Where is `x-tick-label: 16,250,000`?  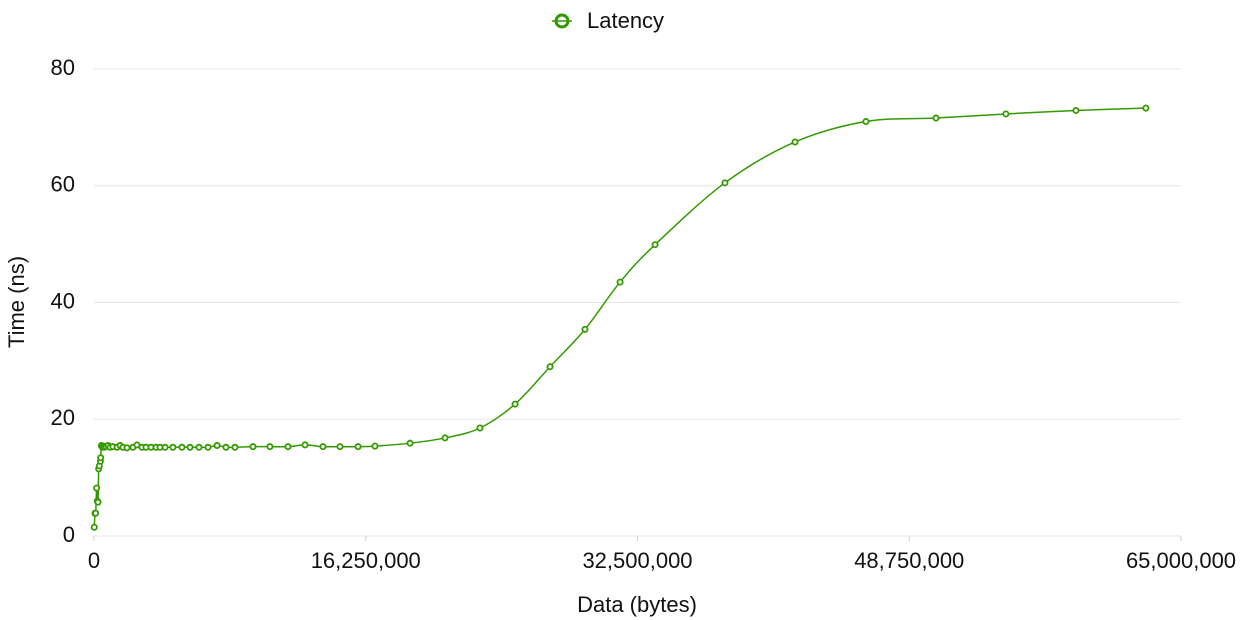 x-tick-label: 16,250,000 is located at coordinates (366, 560).